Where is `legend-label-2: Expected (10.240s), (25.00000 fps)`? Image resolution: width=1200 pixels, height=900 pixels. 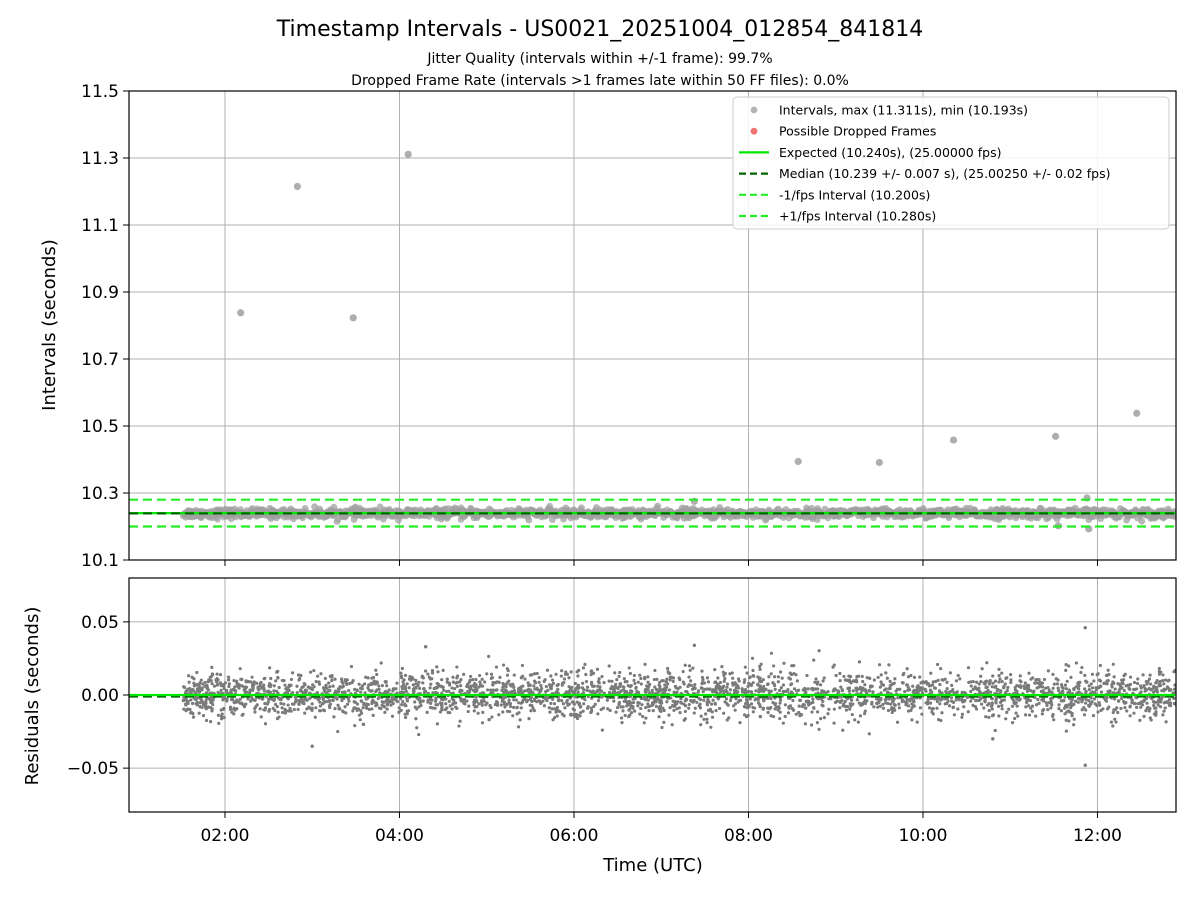 legend-label-2: Expected (10.240s), (25.00000 fps) is located at coordinates (890, 152).